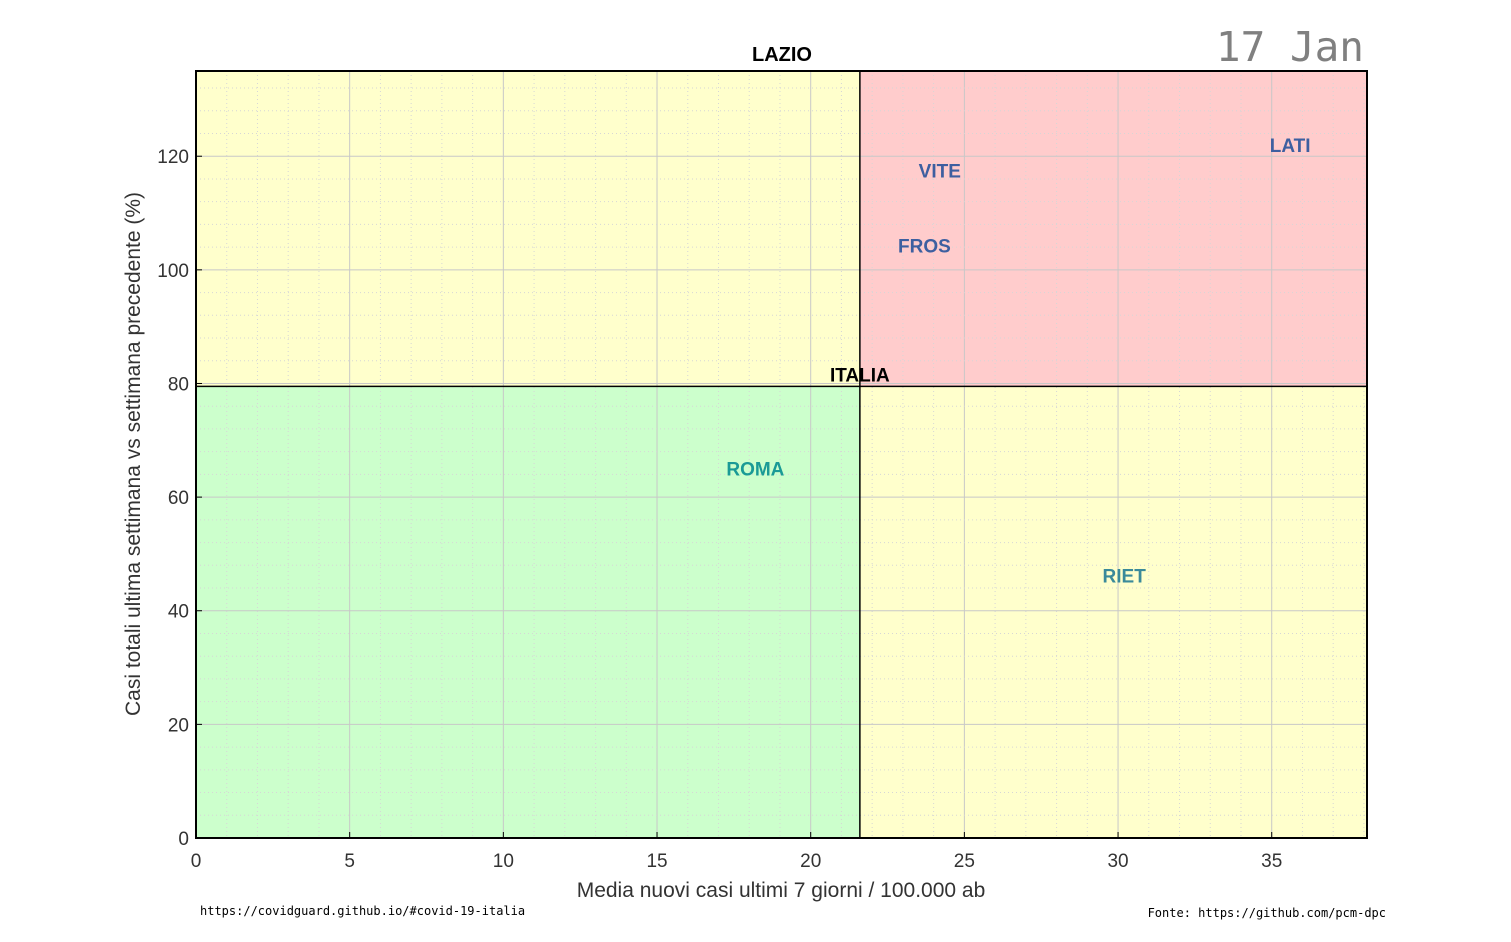 The width and height of the screenshot is (1511, 942). Describe the element at coordinates (810, 861) in the screenshot. I see `x-tick-label: 20` at that location.